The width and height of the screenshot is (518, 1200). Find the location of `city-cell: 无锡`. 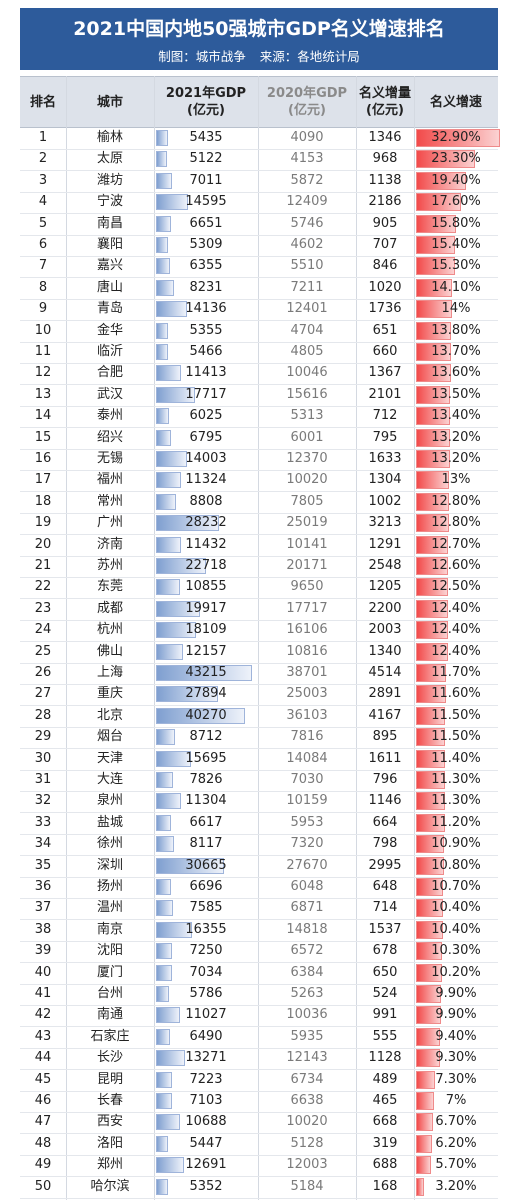

city-cell: 无锡 is located at coordinates (109, 458).